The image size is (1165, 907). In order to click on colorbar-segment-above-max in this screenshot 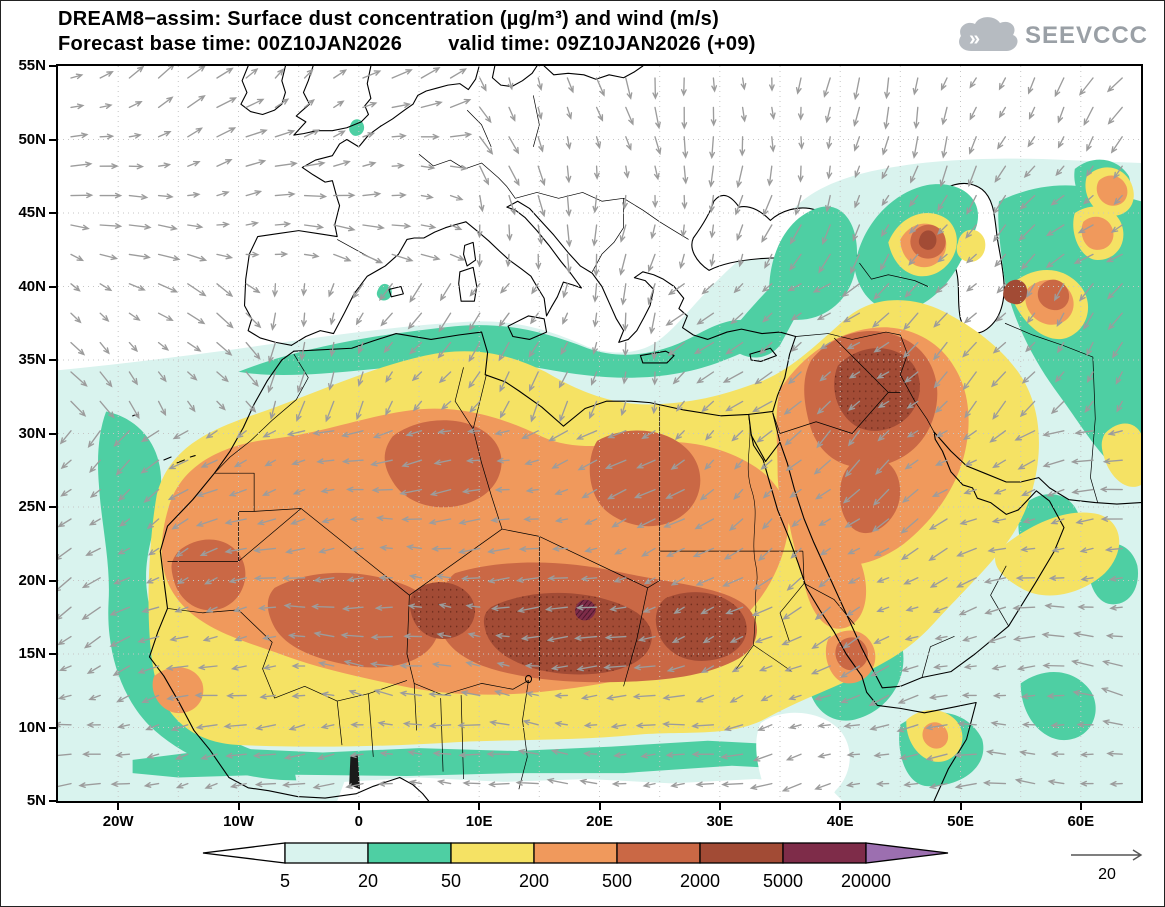, I will do `click(907, 853)`.